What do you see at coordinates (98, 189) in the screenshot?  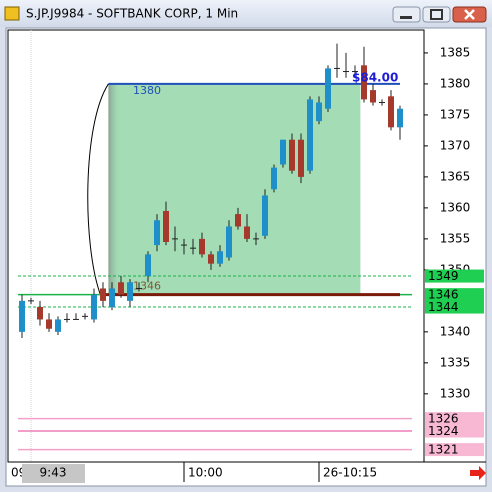 I see `zone-arc` at bounding box center [98, 189].